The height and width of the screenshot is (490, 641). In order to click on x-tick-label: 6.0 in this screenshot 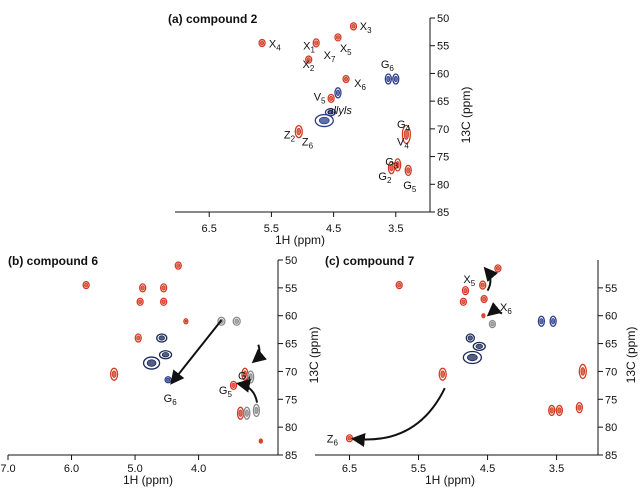, I will do `click(71, 469)`.